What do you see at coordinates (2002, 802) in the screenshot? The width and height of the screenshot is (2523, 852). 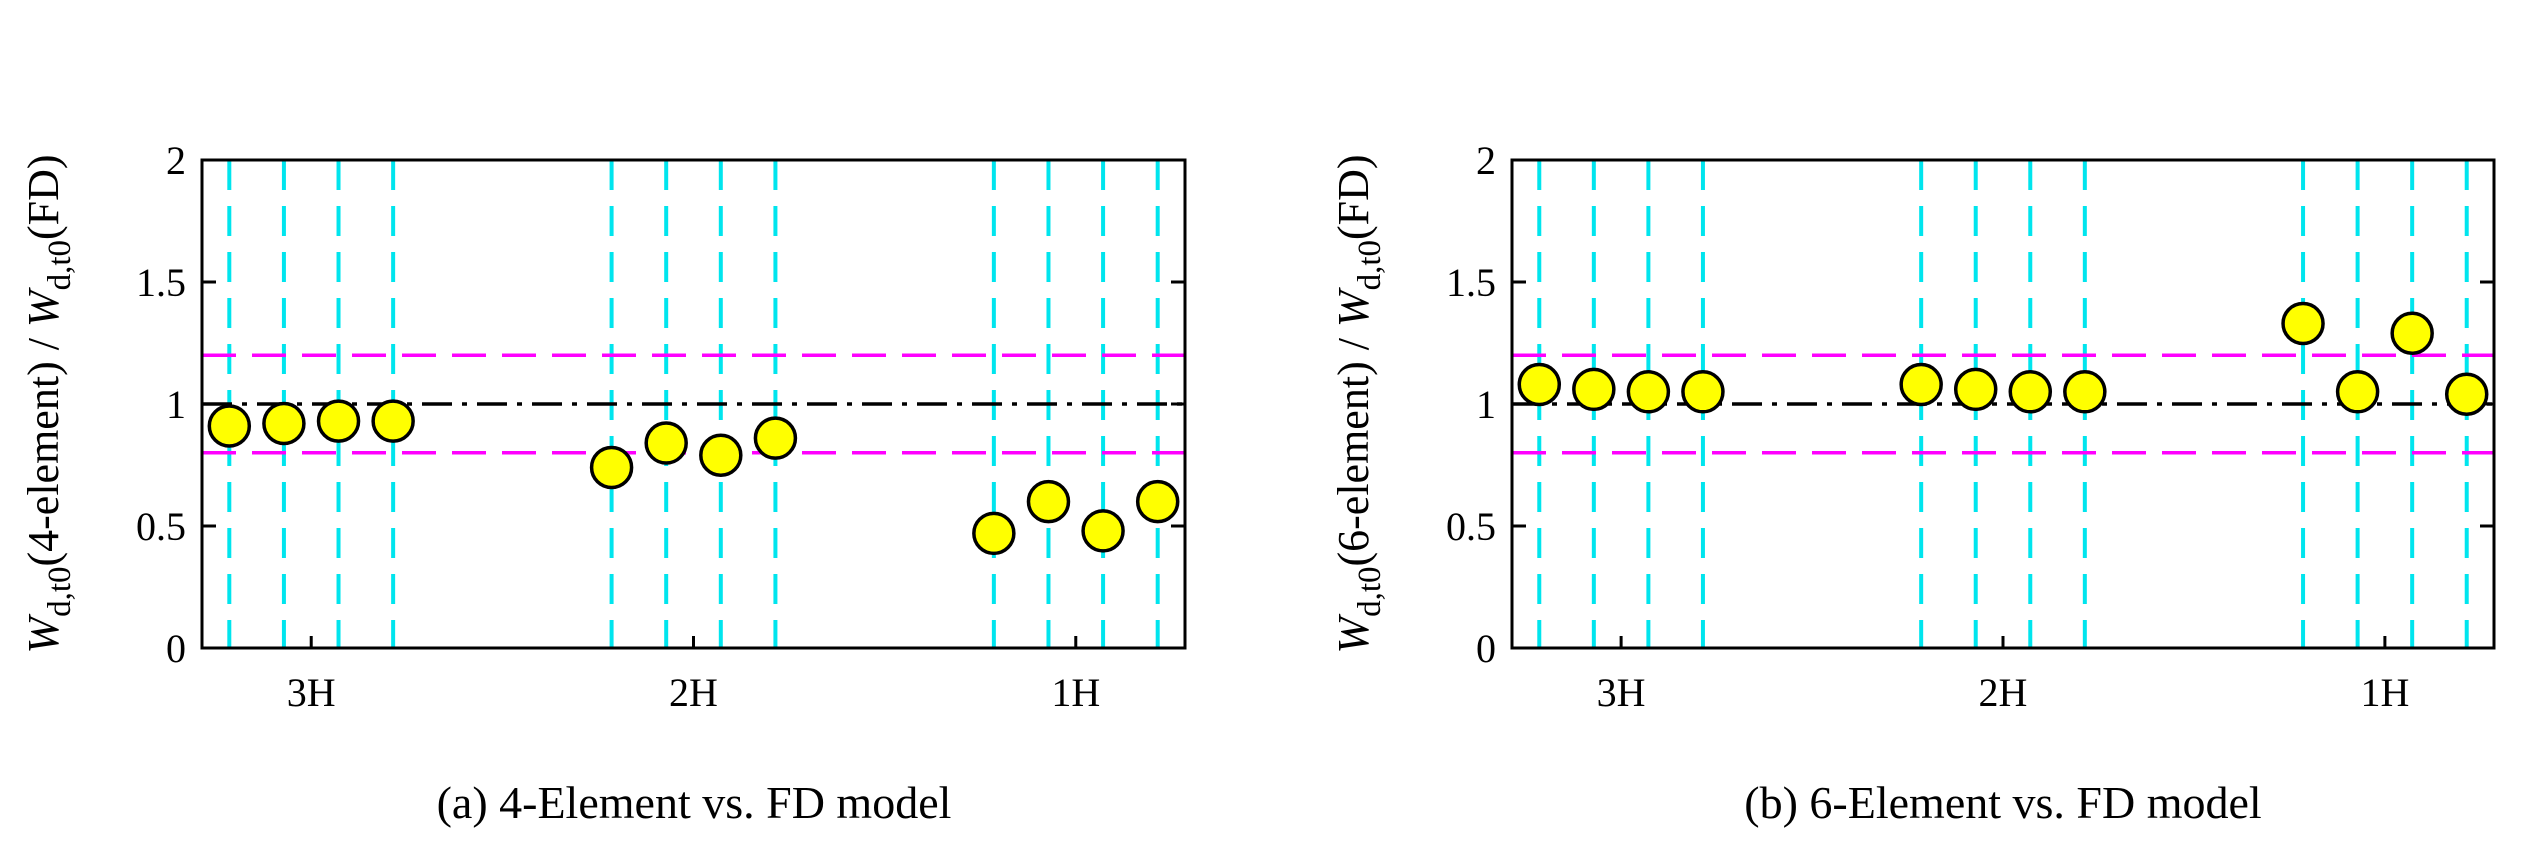 I see `panel-caption: (b) 6-Element vs. FD model` at bounding box center [2002, 802].